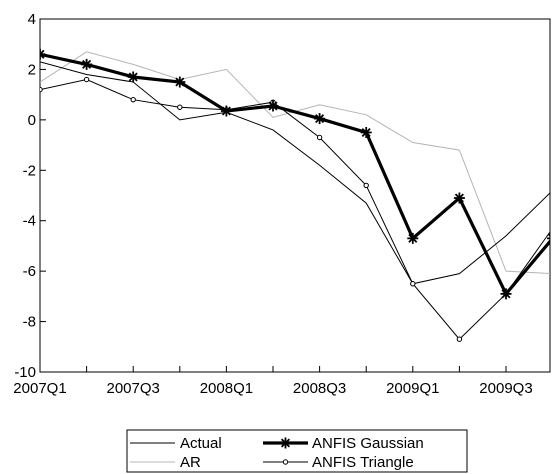 The height and width of the screenshot is (474, 552). I want to click on y-axis-ticks: 4 2 0 -2 -4 -6 -8 -10, so click(30, 196).